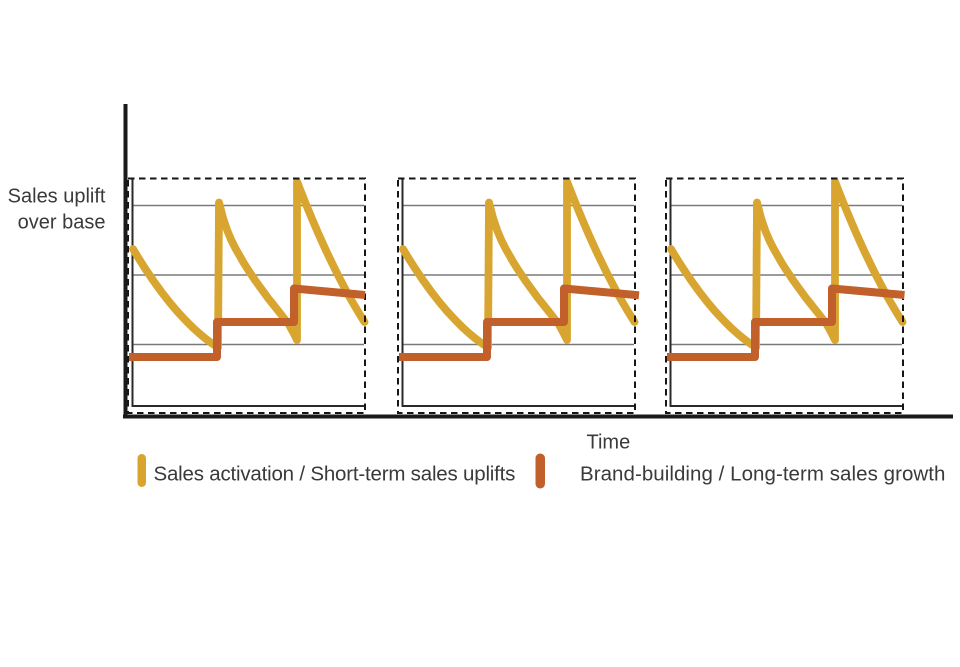 The width and height of the screenshot is (960, 667). What do you see at coordinates (62, 223) in the screenshot?
I see `svg-text: over base` at bounding box center [62, 223].